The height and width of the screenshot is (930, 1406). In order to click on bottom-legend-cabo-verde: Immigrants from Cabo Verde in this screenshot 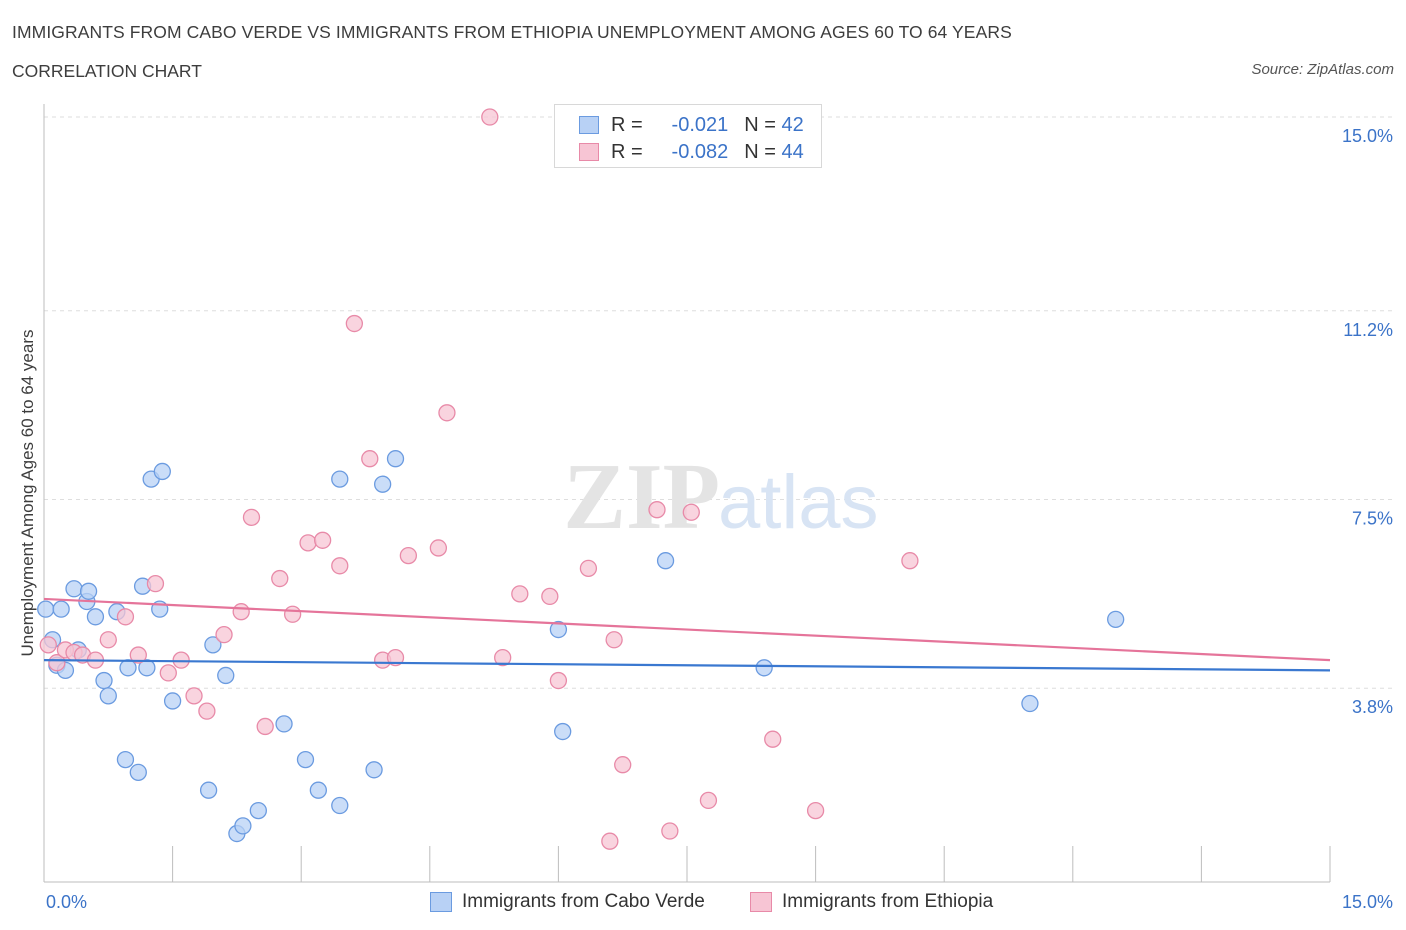, I will do `click(567, 902)`.